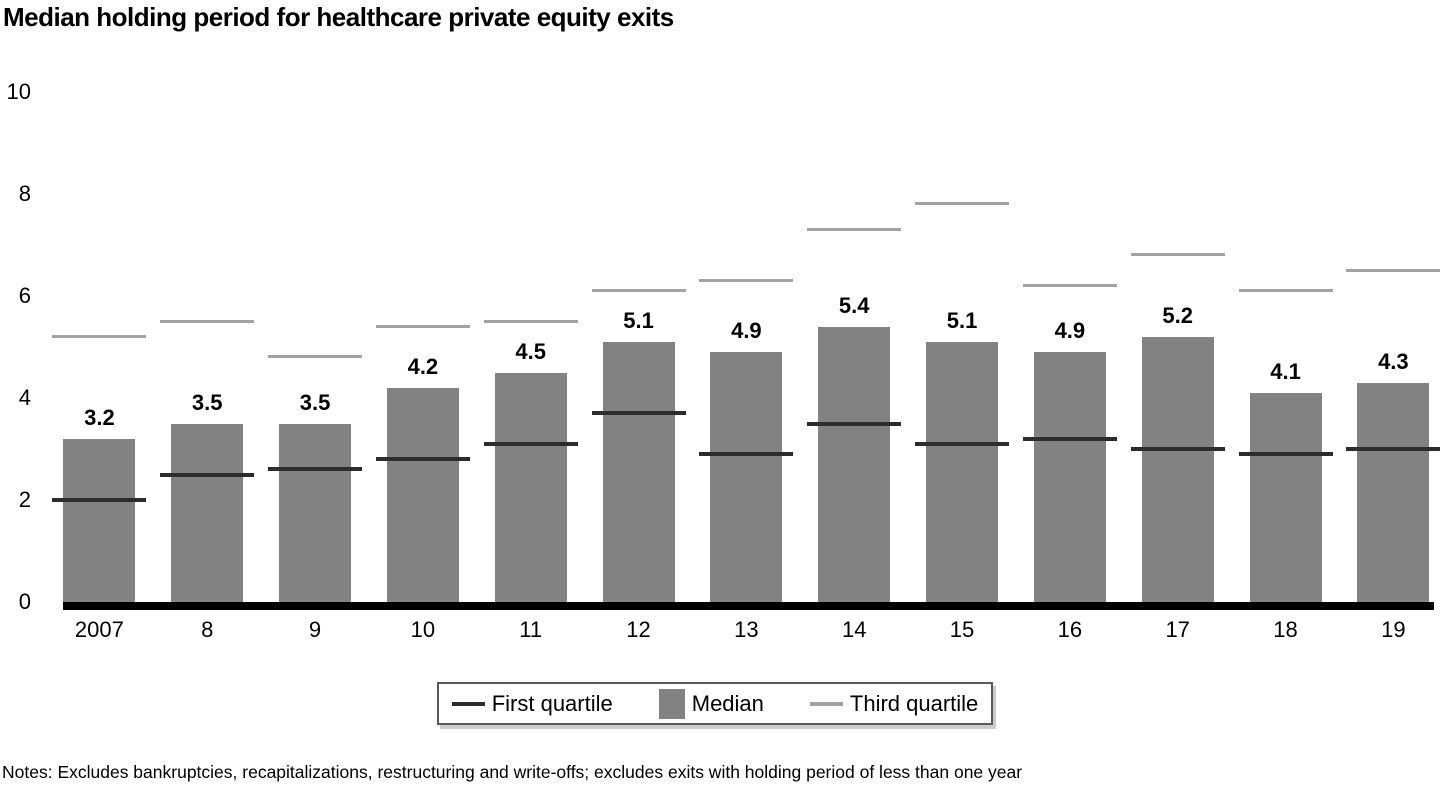  I want to click on legend-item-median: Median, so click(711, 703).